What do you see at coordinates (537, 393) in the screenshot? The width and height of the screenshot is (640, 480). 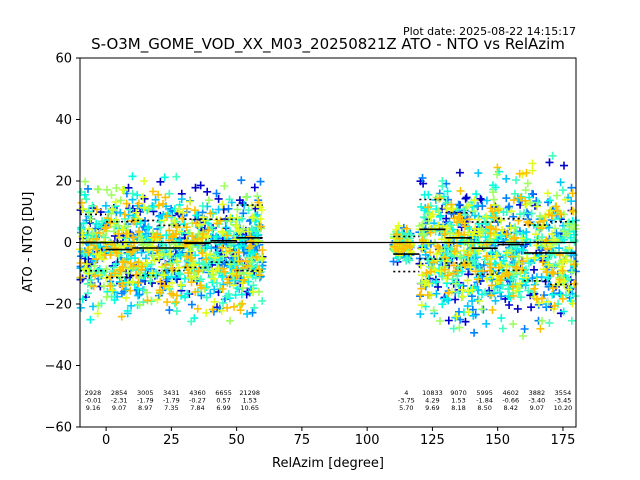 I see `bin-count-label: 3882` at bounding box center [537, 393].